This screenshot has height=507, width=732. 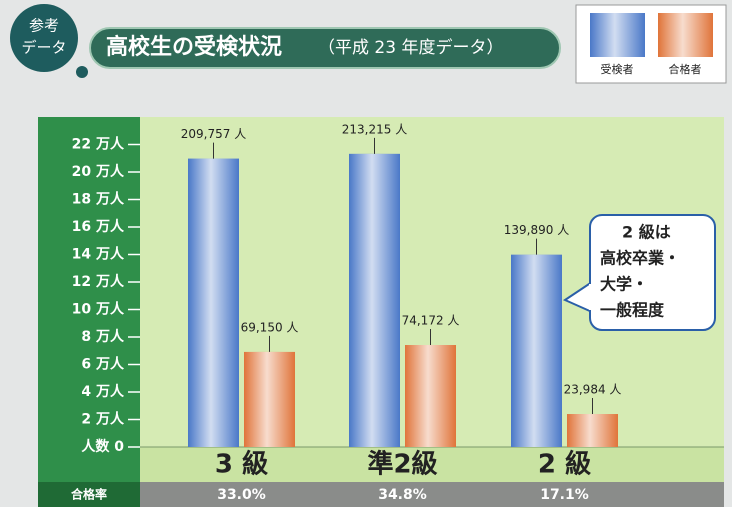 What do you see at coordinates (241, 464) in the screenshot?
I see `x-tick-label: 3 級` at bounding box center [241, 464].